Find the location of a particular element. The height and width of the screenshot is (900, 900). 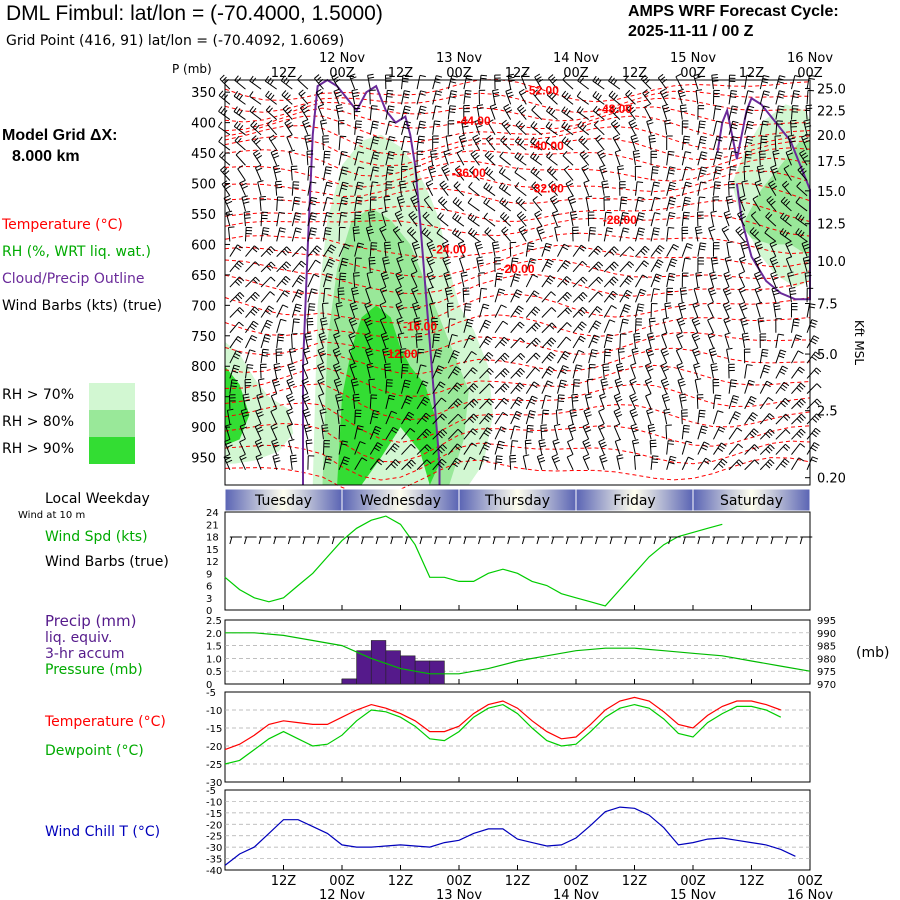

mb-unit-label: (mb) is located at coordinates (873, 653).